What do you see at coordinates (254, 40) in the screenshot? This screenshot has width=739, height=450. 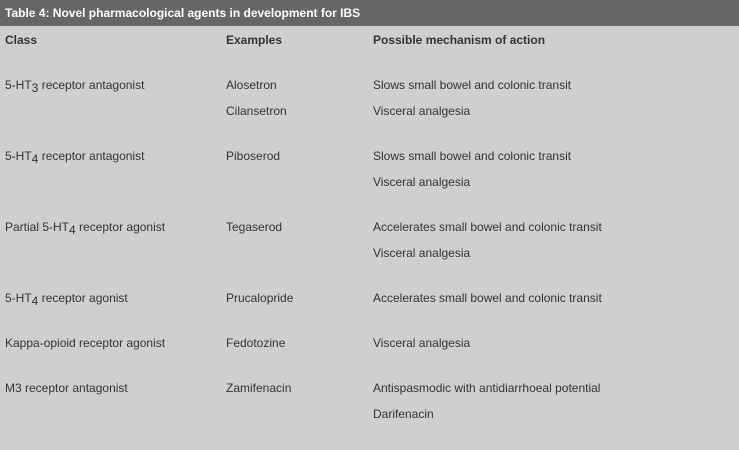 I see `header-examples: Examples` at bounding box center [254, 40].